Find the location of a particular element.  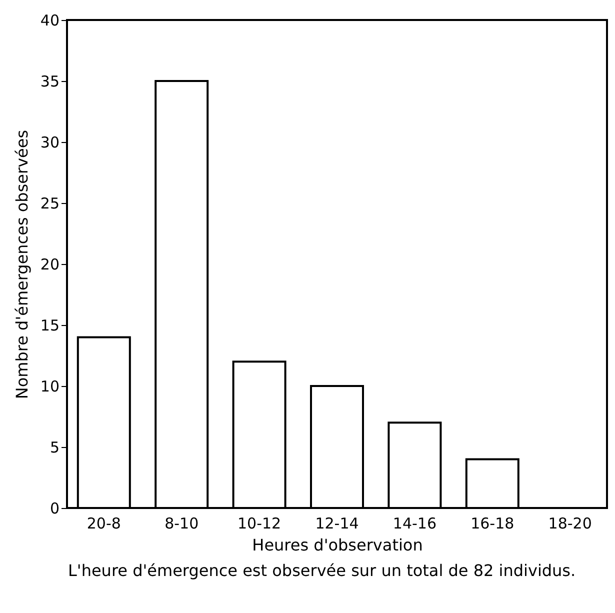

text: L'heure d'émergence est observée sur un total de 82 individus. is located at coordinates (322, 571).